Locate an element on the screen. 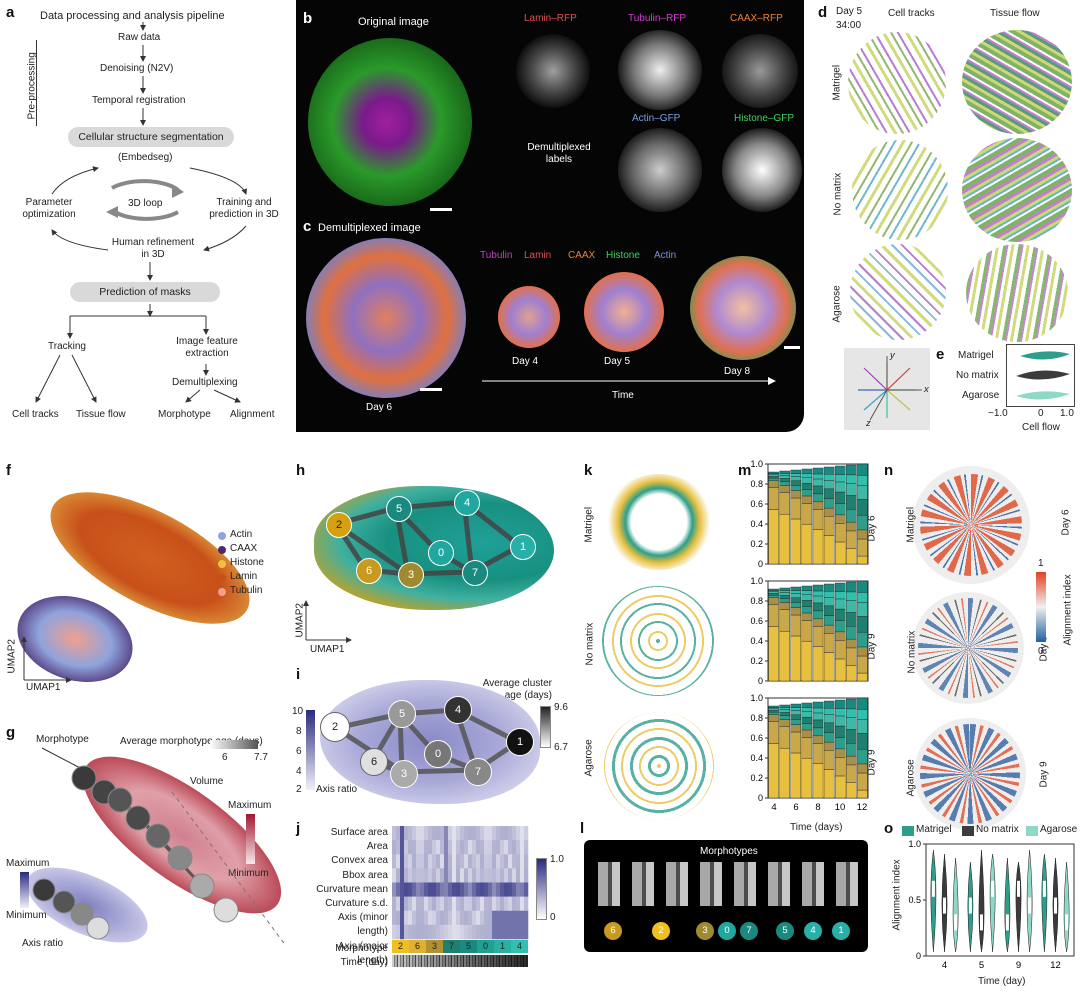  step-registration: Temporal registration is located at coordinates (139, 100).